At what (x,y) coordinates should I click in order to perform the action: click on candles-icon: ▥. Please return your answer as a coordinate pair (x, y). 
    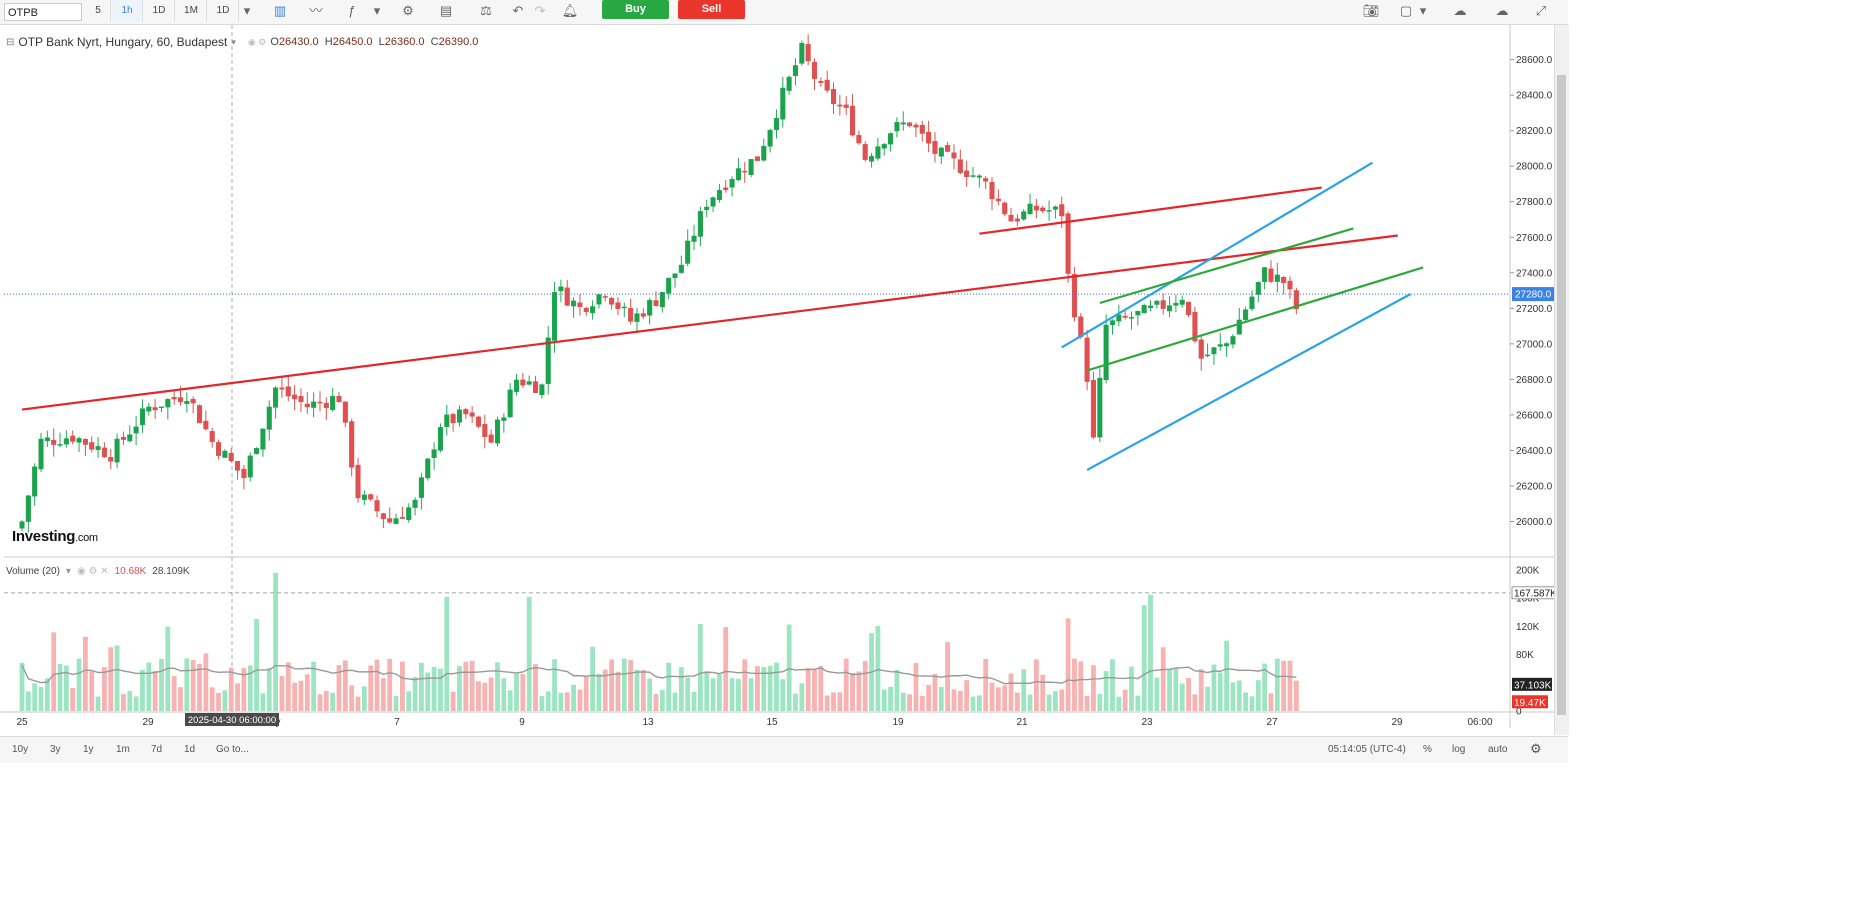
    Looking at the image, I should click on (280, 10).